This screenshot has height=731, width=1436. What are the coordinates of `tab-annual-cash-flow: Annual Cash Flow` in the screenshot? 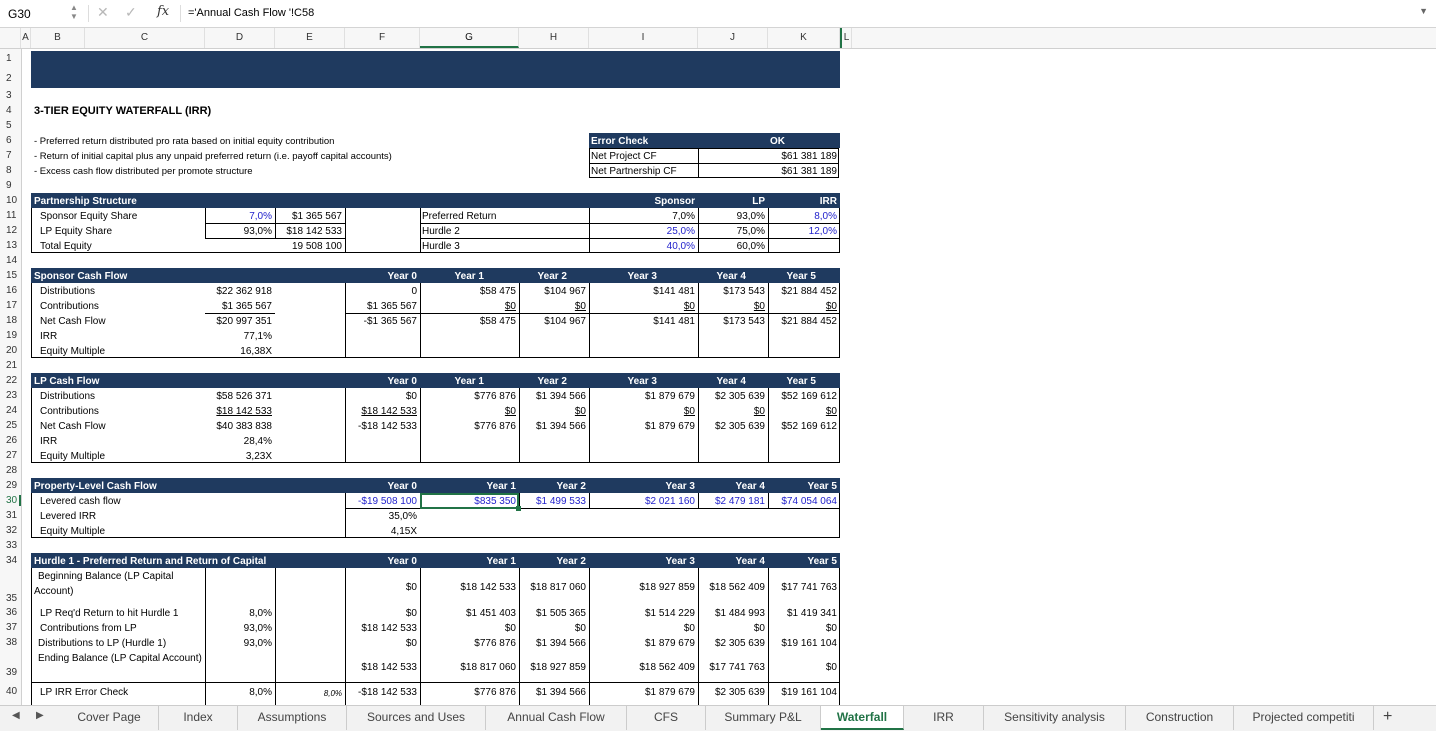 It's located at (556, 718).